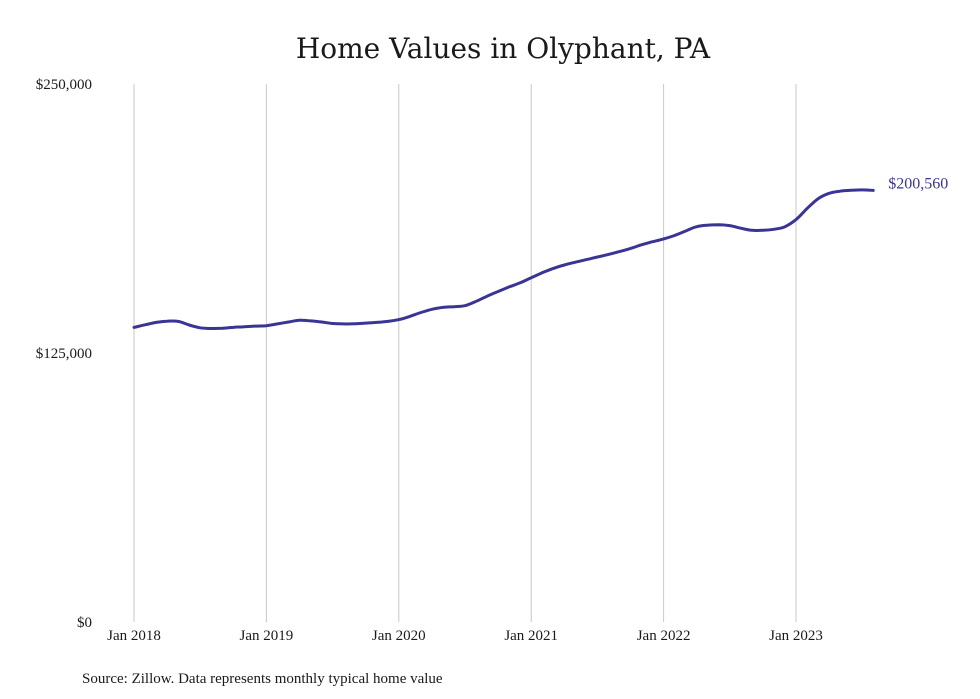 The image size is (980, 699). Describe the element at coordinates (503, 48) in the screenshot. I see `chart-title: Home Values in Olyphant, PA` at that location.